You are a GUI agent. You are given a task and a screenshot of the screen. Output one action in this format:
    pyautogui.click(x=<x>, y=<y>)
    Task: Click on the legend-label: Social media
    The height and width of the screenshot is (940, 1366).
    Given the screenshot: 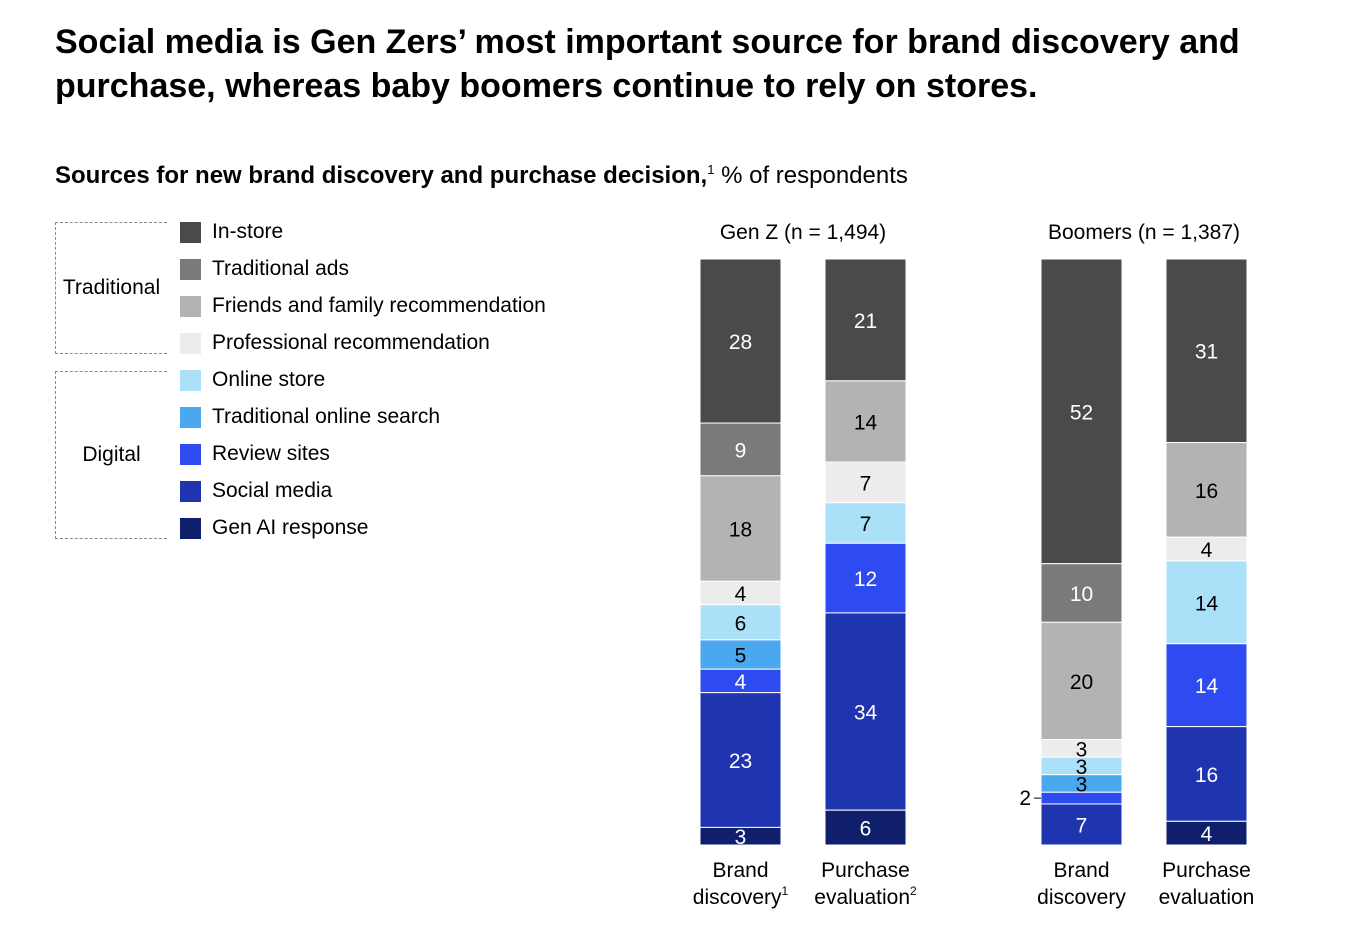 What is the action you would take?
    pyautogui.click(x=272, y=490)
    